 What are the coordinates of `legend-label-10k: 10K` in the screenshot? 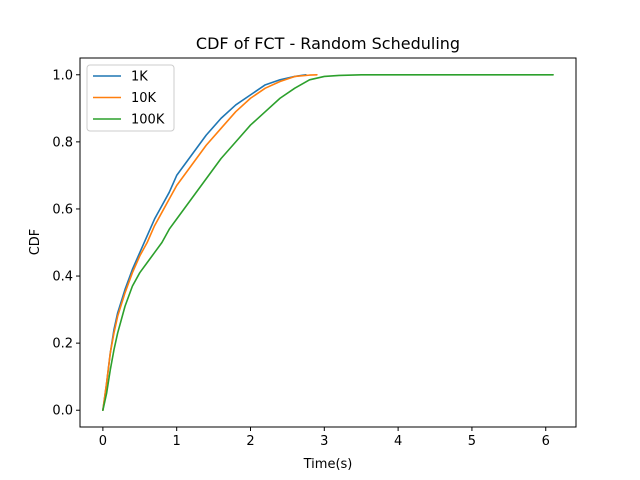 It's located at (144, 98).